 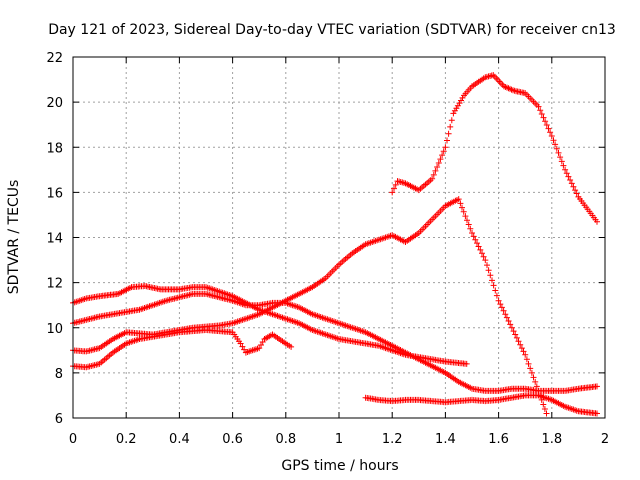 I want to click on x-tick-label: 0.8, so click(x=285, y=439).